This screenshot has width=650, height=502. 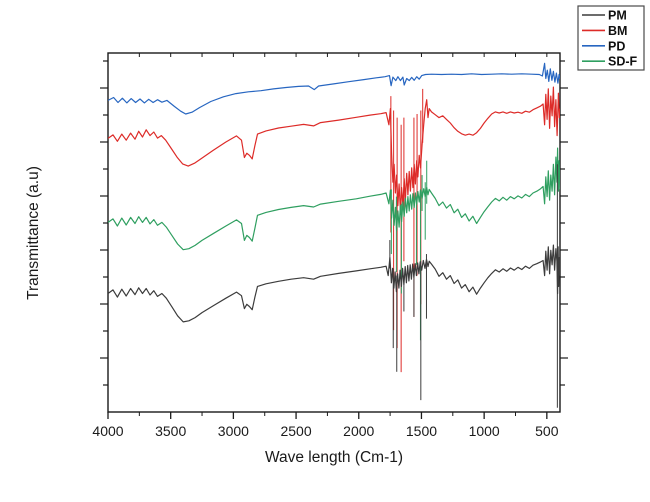 What do you see at coordinates (170, 431) in the screenshot?
I see `x-tick-label: 3500` at bounding box center [170, 431].